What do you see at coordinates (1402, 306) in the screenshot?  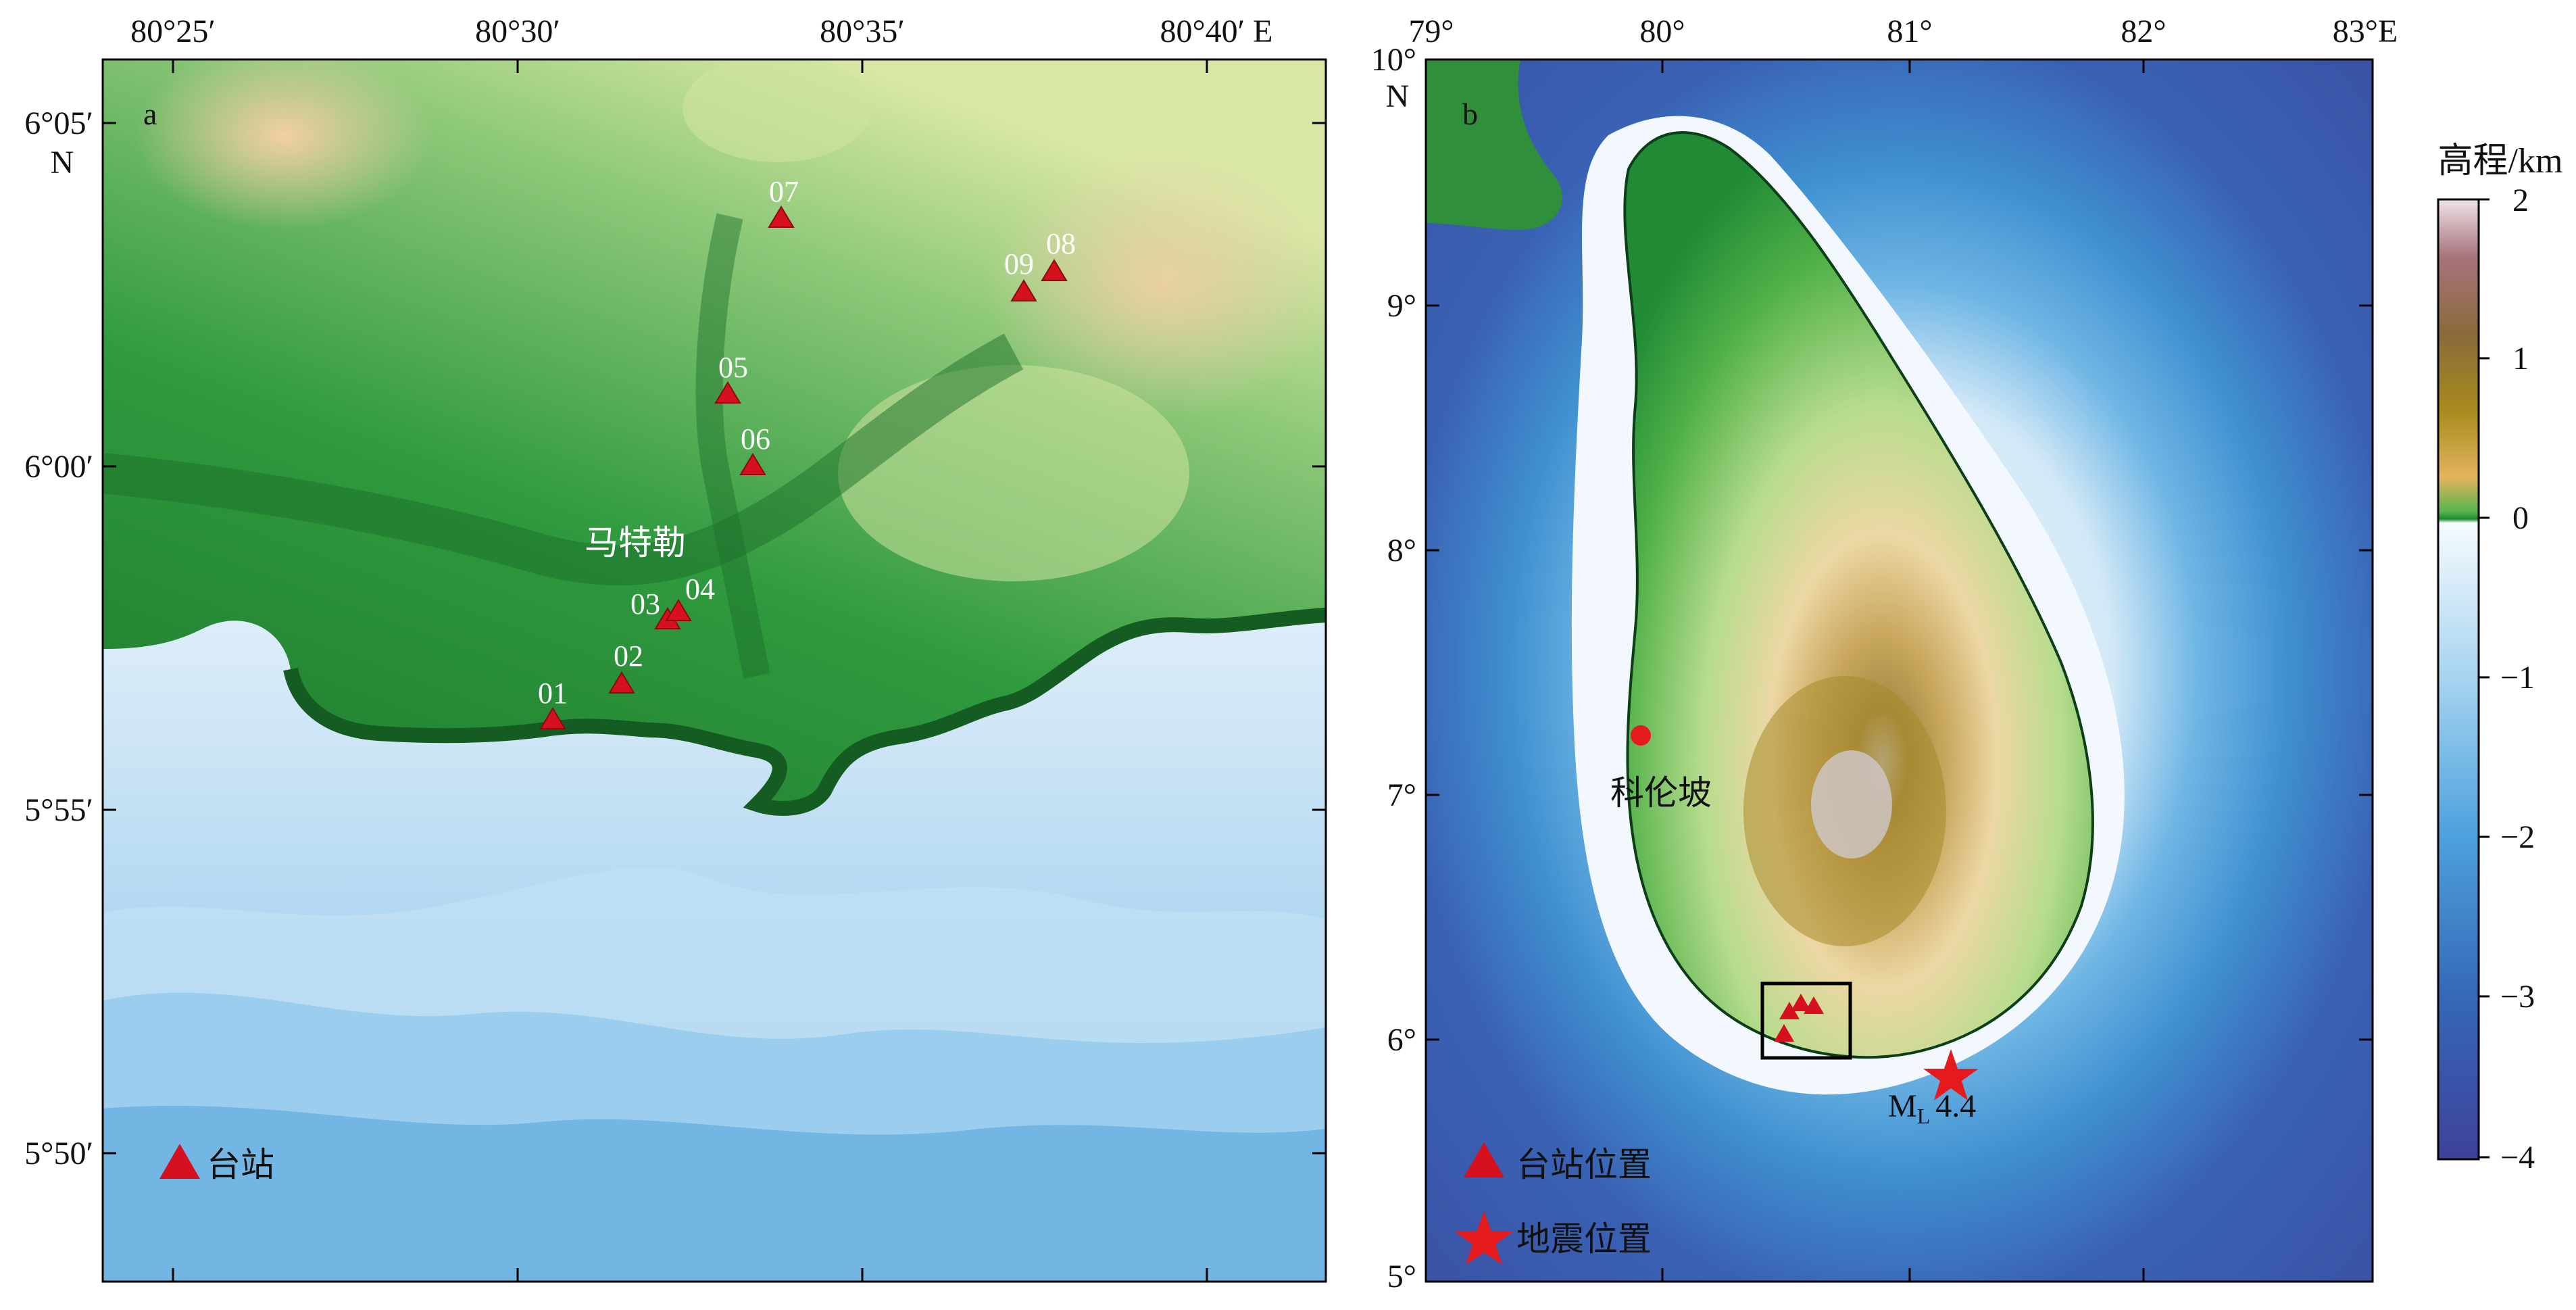 I see `y-tick-label: 9°` at bounding box center [1402, 306].